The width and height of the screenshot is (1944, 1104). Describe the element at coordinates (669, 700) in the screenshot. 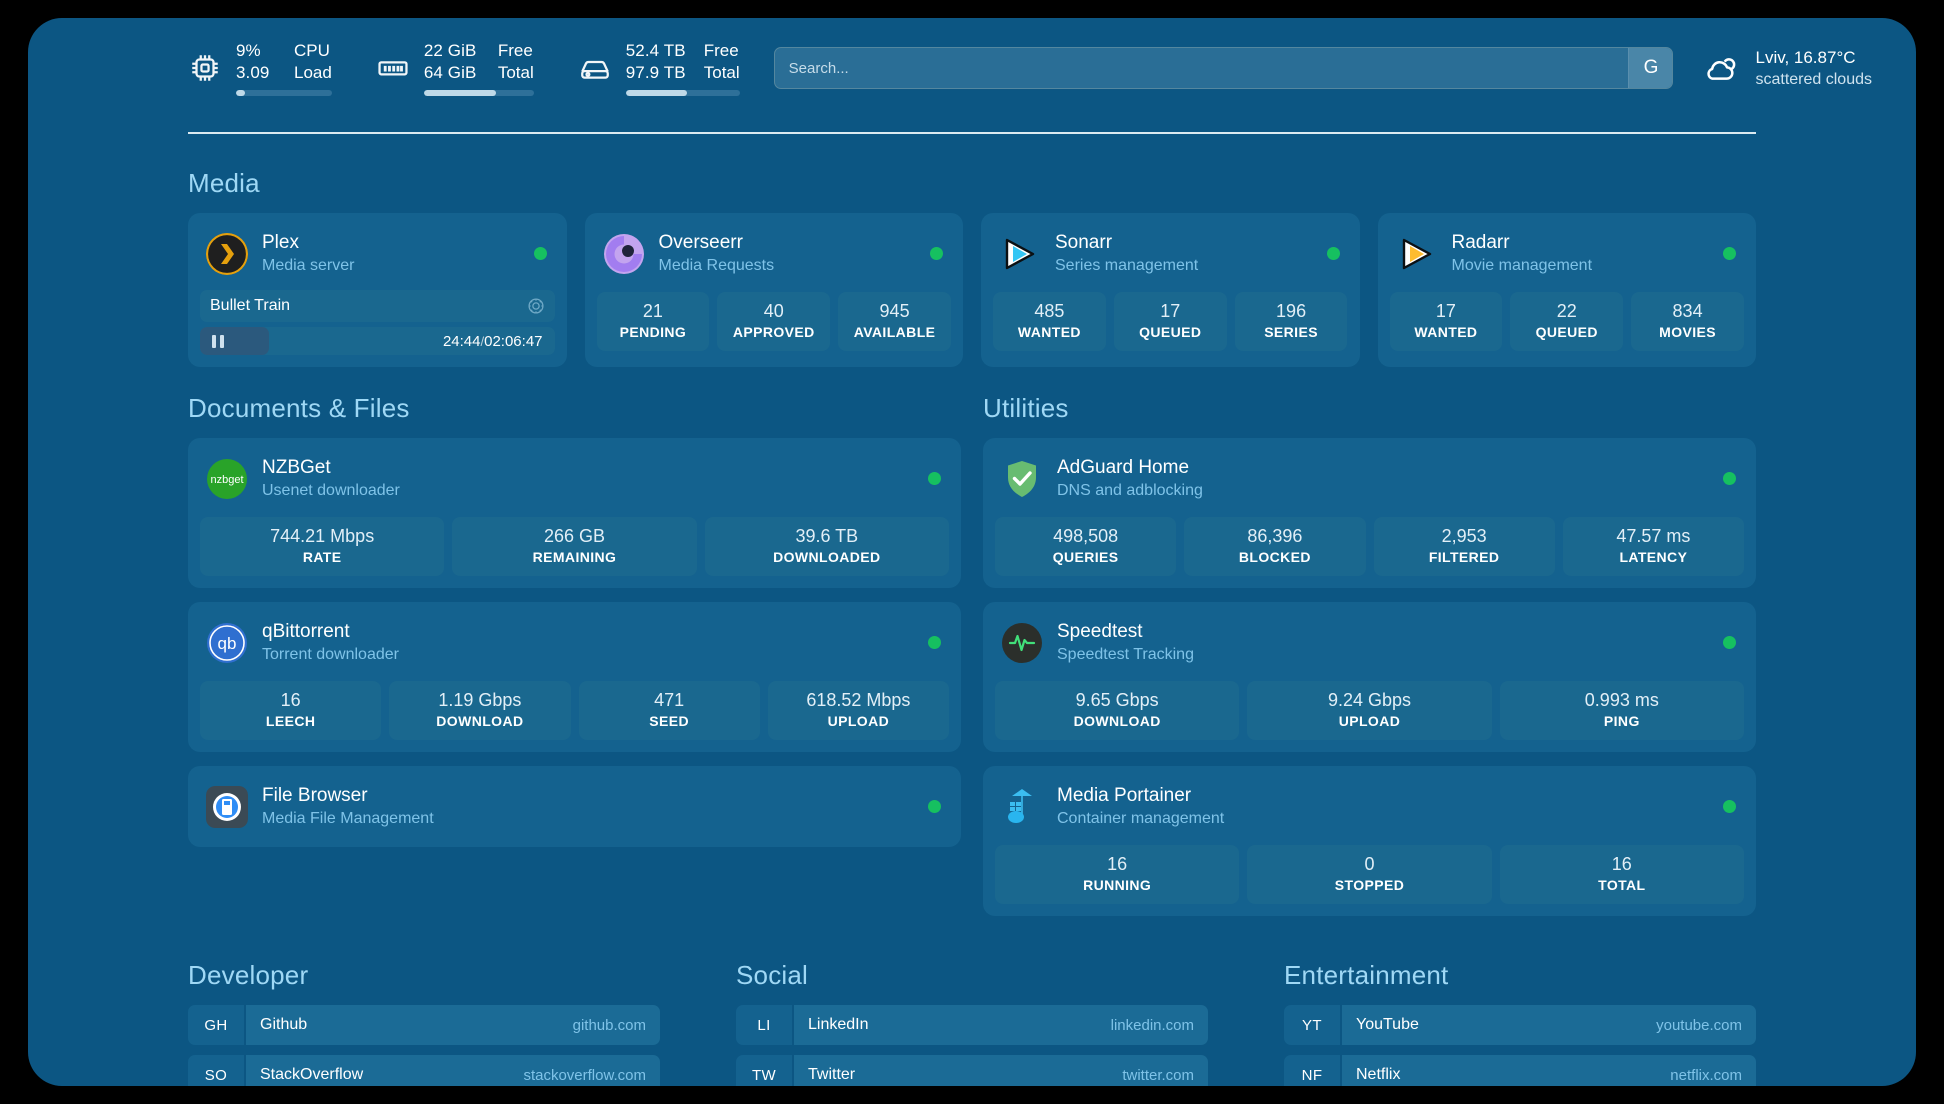

I see `stat-tile-value: 471` at that location.